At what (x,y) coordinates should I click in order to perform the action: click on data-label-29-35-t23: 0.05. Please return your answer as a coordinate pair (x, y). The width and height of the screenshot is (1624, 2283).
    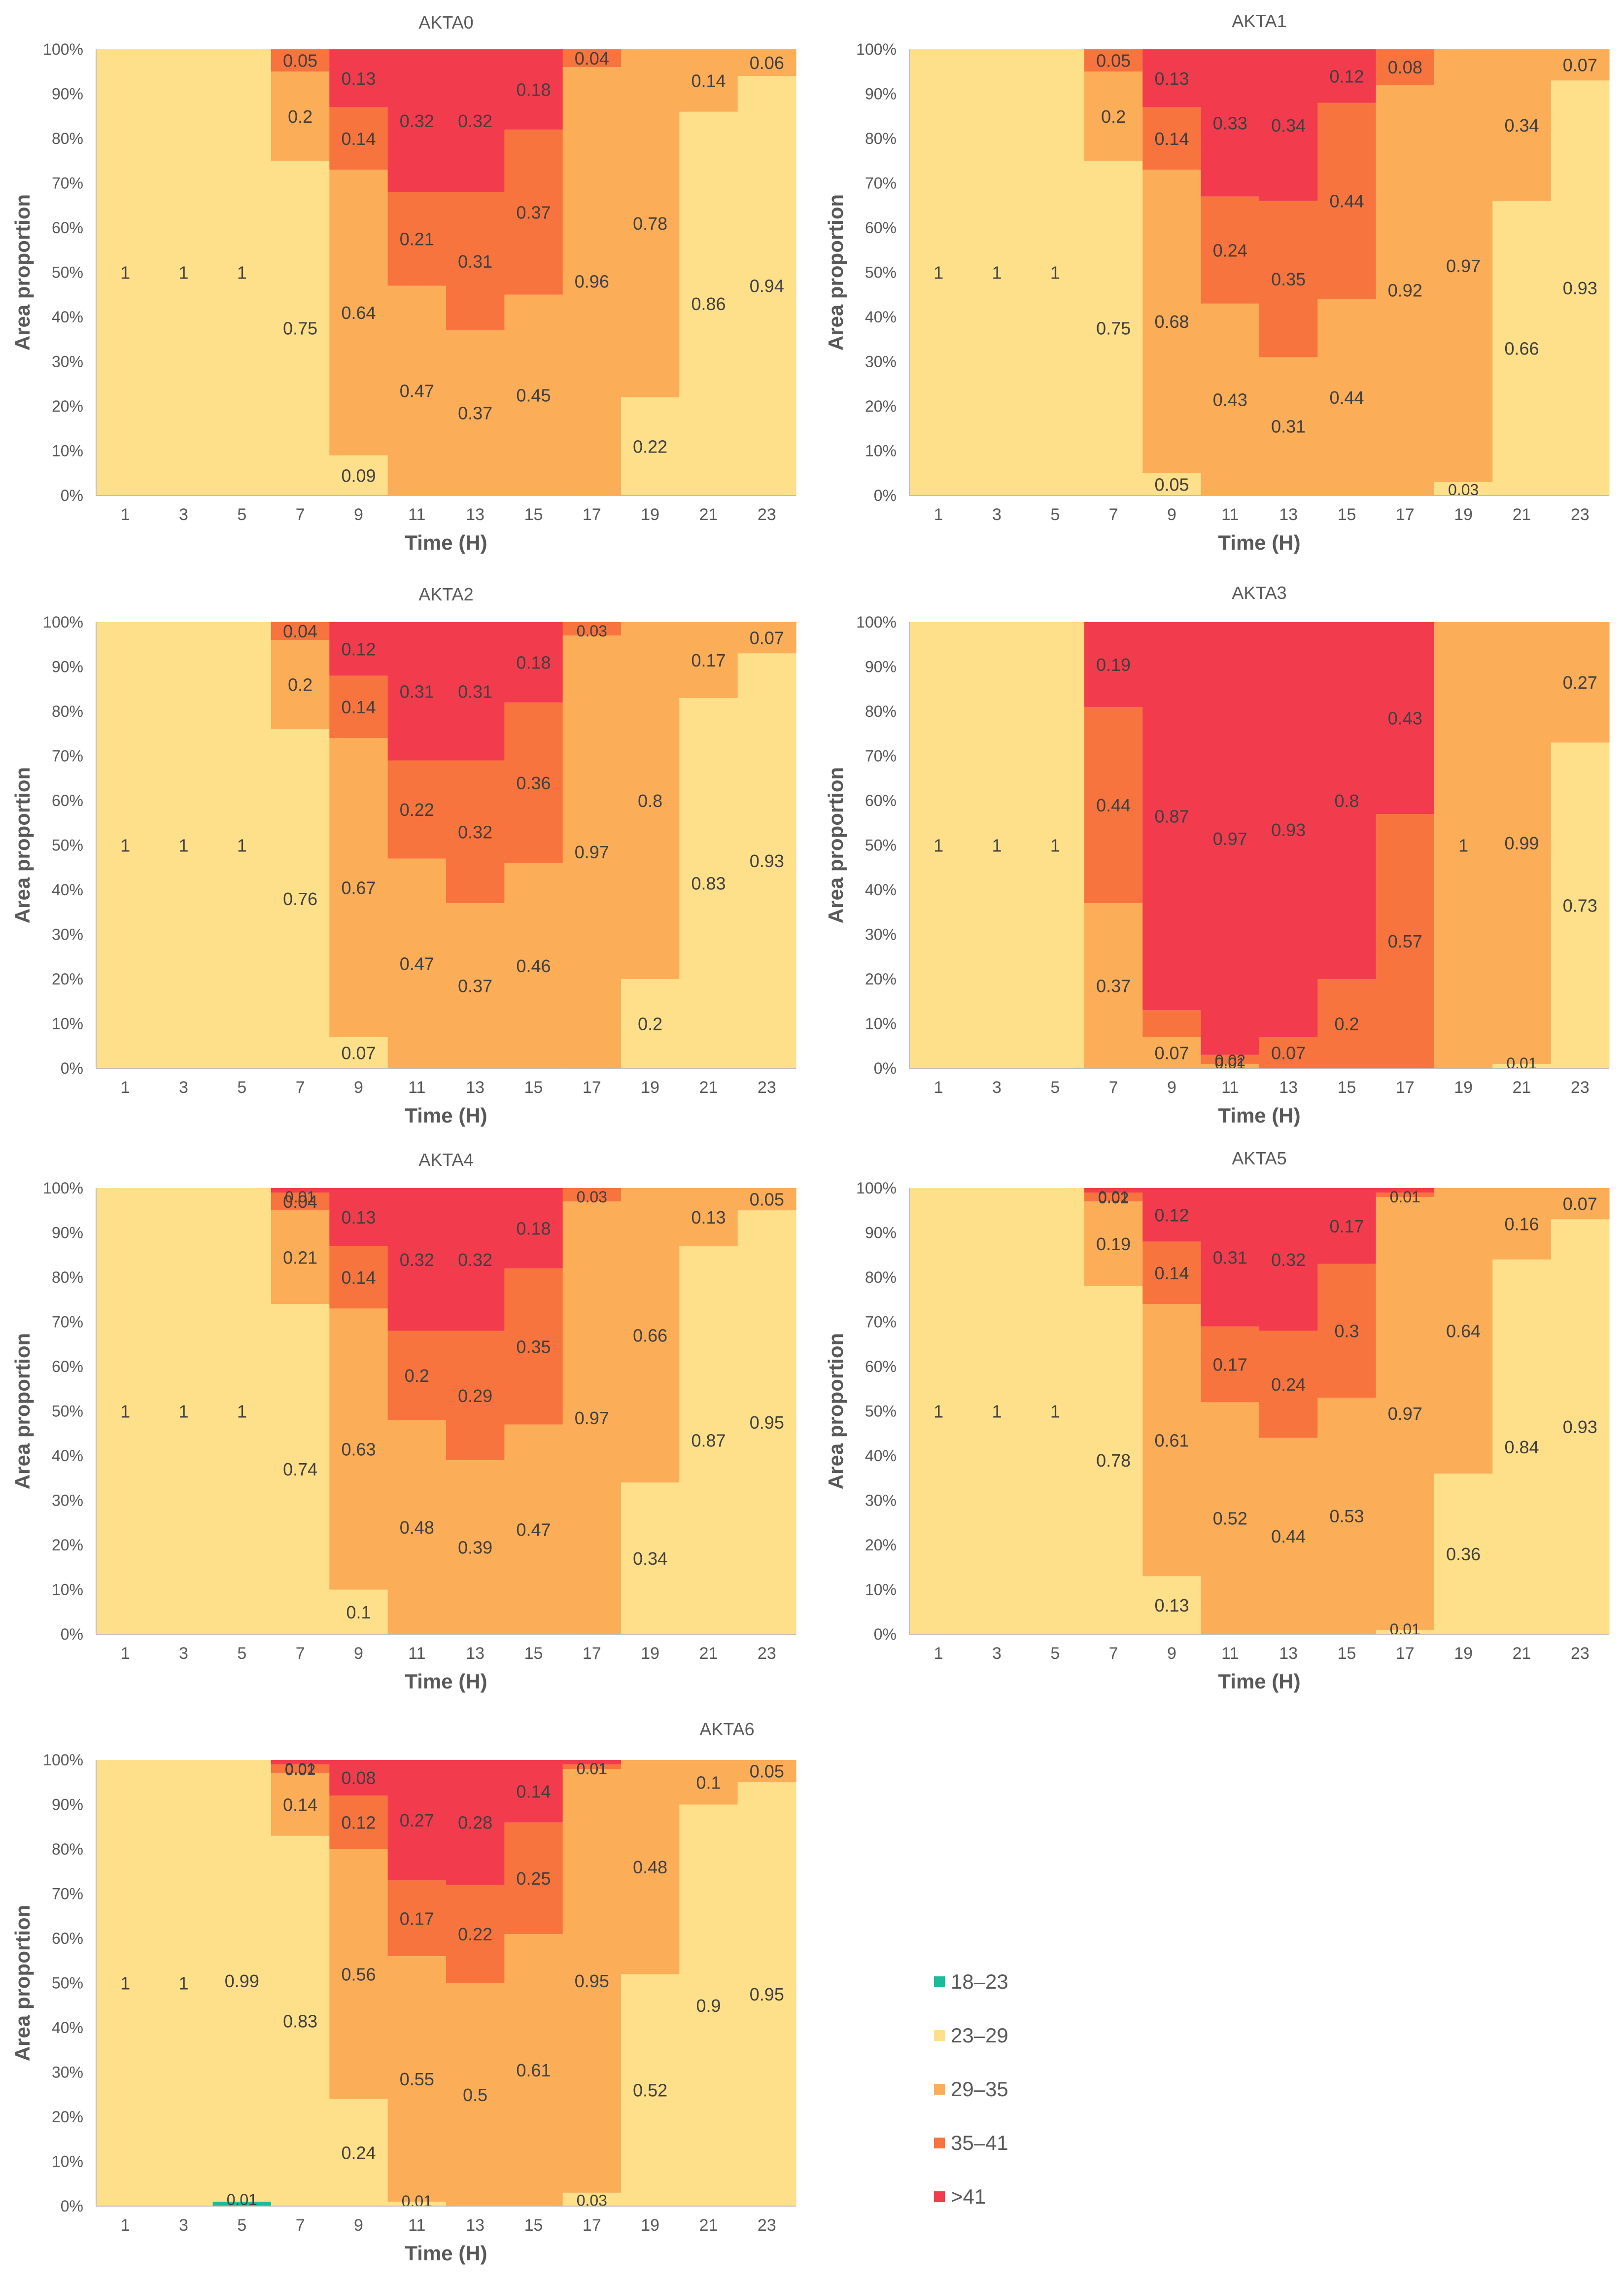
    Looking at the image, I should click on (767, 1200).